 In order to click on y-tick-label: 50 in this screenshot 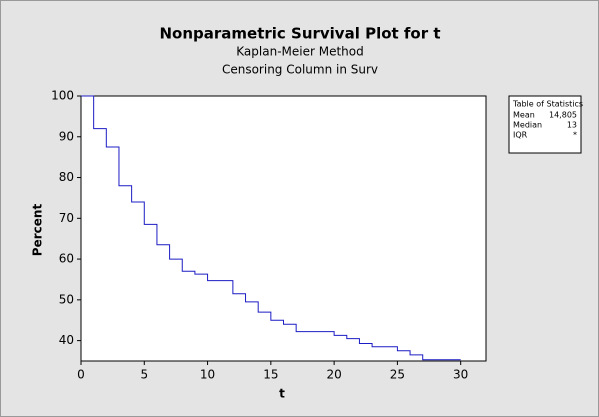, I will do `click(66, 299)`.